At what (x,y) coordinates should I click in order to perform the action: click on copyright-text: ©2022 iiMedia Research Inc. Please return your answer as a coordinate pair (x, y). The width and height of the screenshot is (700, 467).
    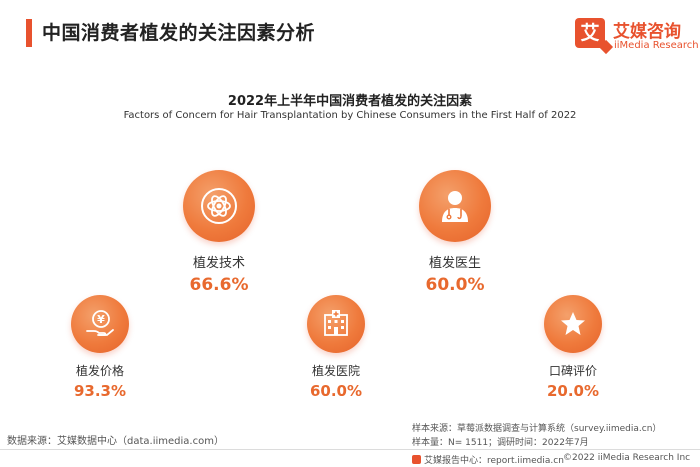
    Looking at the image, I should click on (627, 458).